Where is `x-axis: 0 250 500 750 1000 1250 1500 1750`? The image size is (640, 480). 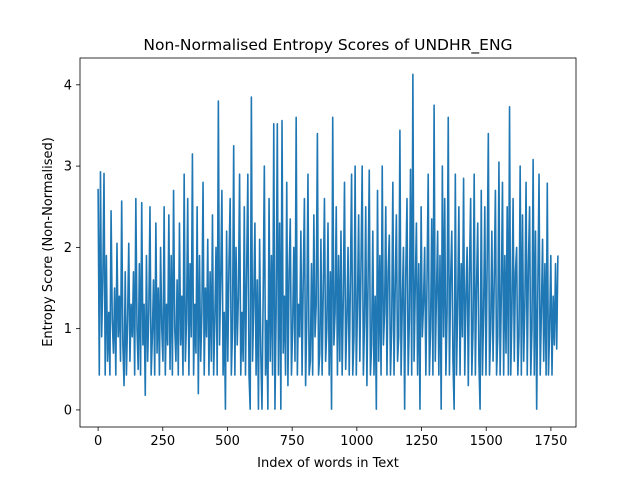
x-axis: 0 250 500 750 1000 1250 1500 1750 is located at coordinates (330, 438).